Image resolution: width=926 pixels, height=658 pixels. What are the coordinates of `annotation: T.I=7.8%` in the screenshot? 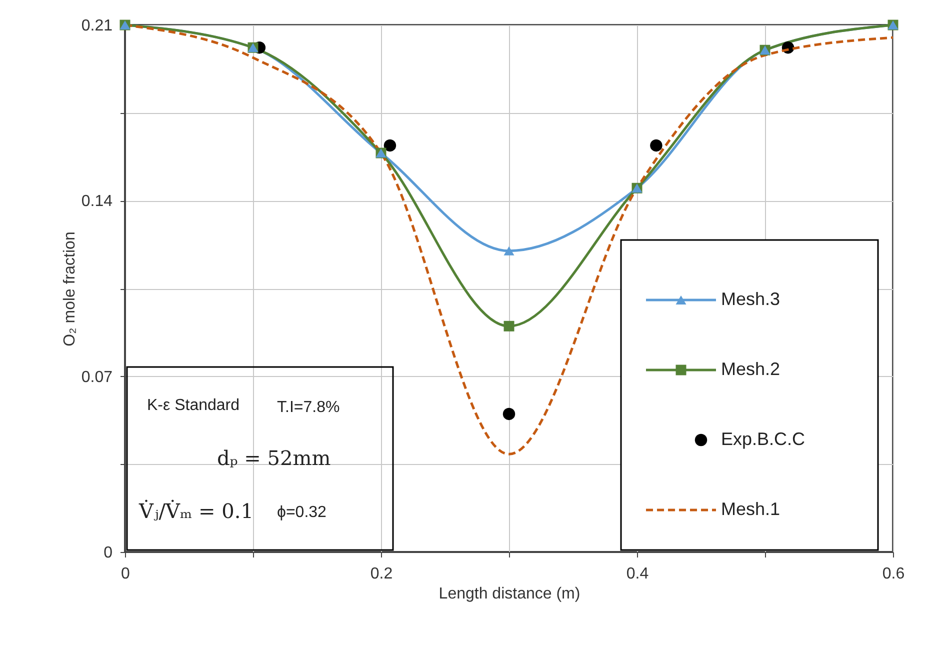 It's located at (308, 407).